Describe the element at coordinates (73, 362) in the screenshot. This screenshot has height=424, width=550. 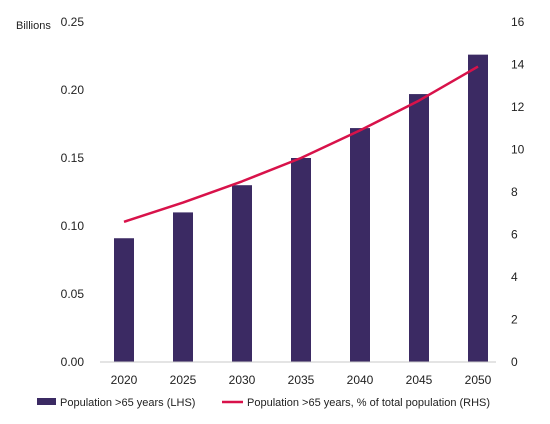
I see `left-axis-tick-label: 0.00` at that location.